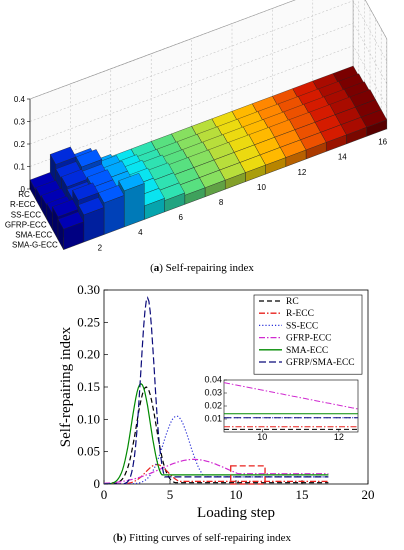 The height and width of the screenshot is (550, 404). I want to click on legend: RC R-ECC SS-ECC GFRP-ECC SMA-ECC GFRP/SMA-ECC, so click(308, 334).